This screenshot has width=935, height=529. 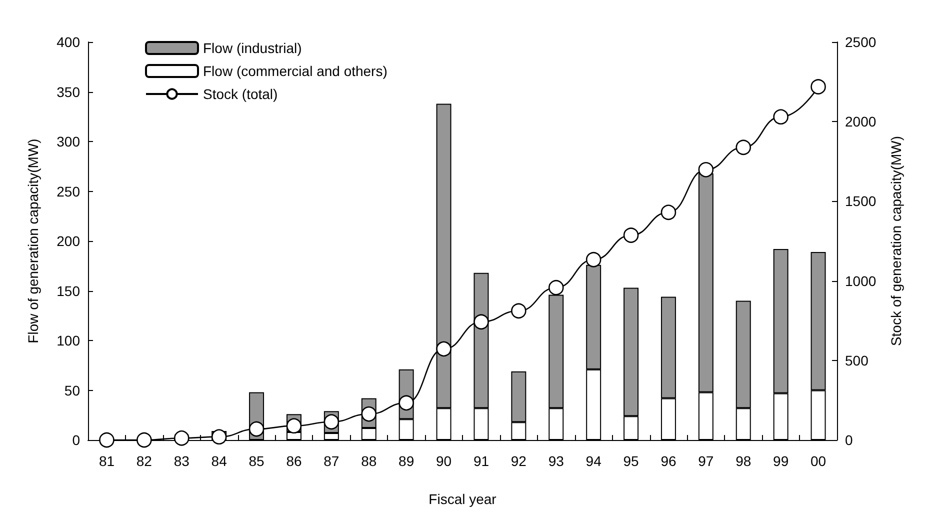 What do you see at coordinates (295, 71) in the screenshot?
I see `legend-label: Flow (commercial and others)` at bounding box center [295, 71].